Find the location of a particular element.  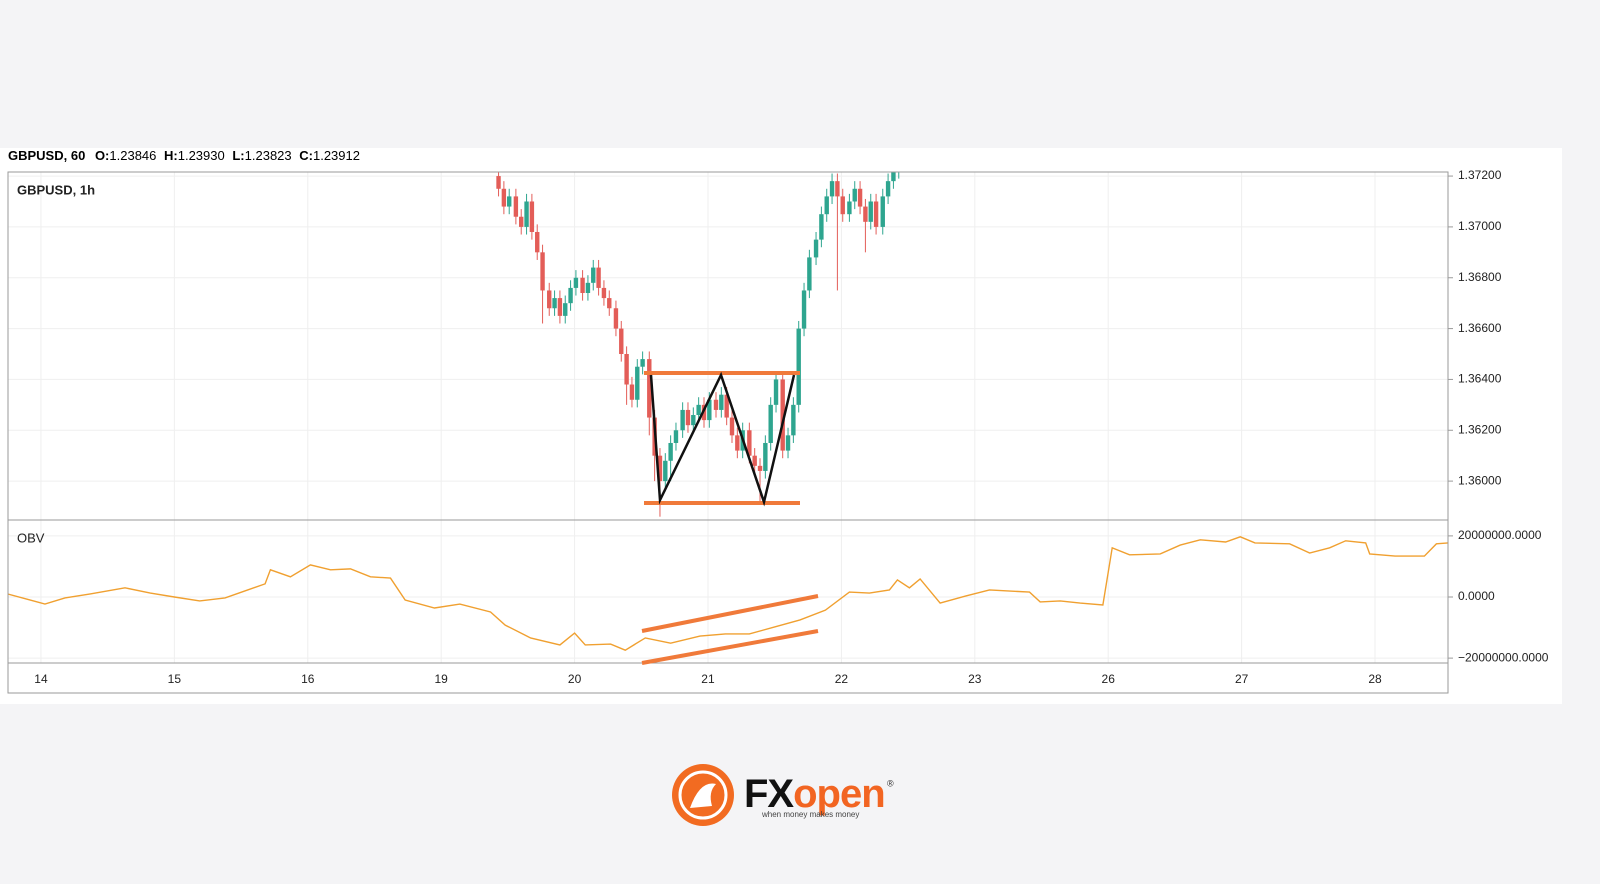

field-value: 1.23912 is located at coordinates (336, 155).